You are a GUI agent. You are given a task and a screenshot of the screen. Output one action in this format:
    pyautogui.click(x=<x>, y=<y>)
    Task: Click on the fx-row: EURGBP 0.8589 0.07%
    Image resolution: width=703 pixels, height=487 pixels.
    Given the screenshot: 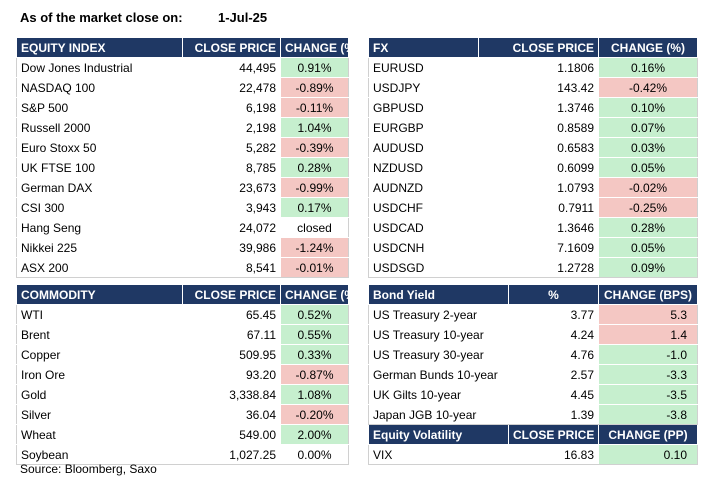 What is the action you would take?
    pyautogui.click(x=533, y=127)
    